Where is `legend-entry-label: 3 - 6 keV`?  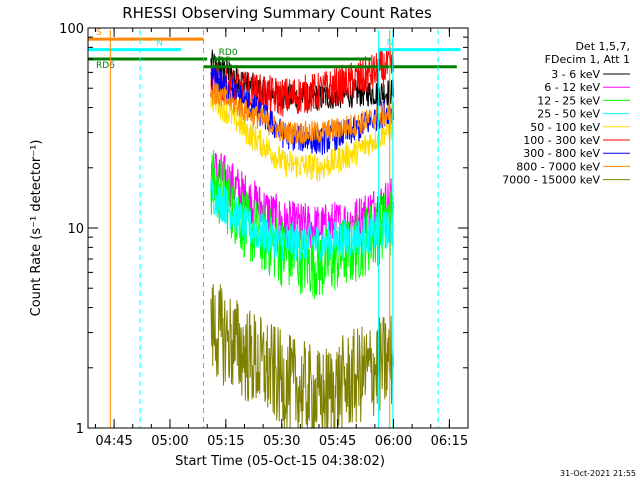 legend-entry-label: 3 - 6 keV is located at coordinates (575, 74).